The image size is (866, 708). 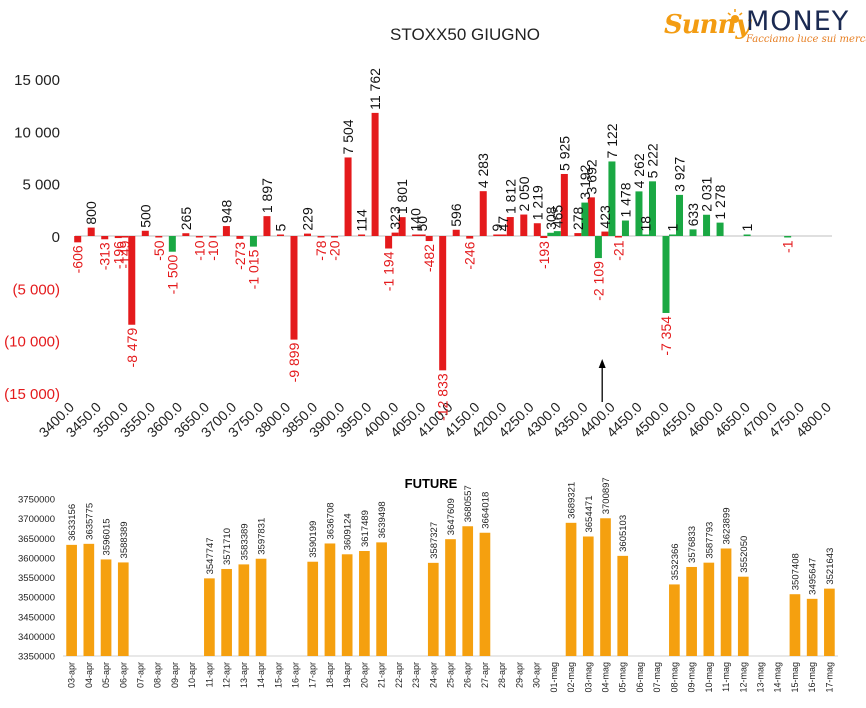 What do you see at coordinates (132, 348) in the screenshot?
I see `main-bar-data-label: -8 479` at bounding box center [132, 348].